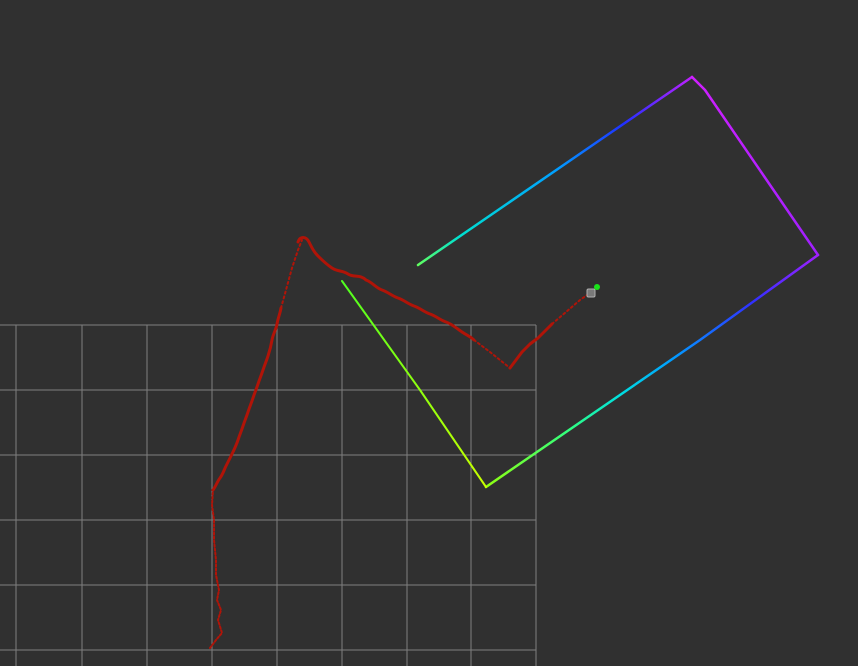  I want to click on scan-wall-right, so click(755, 166).